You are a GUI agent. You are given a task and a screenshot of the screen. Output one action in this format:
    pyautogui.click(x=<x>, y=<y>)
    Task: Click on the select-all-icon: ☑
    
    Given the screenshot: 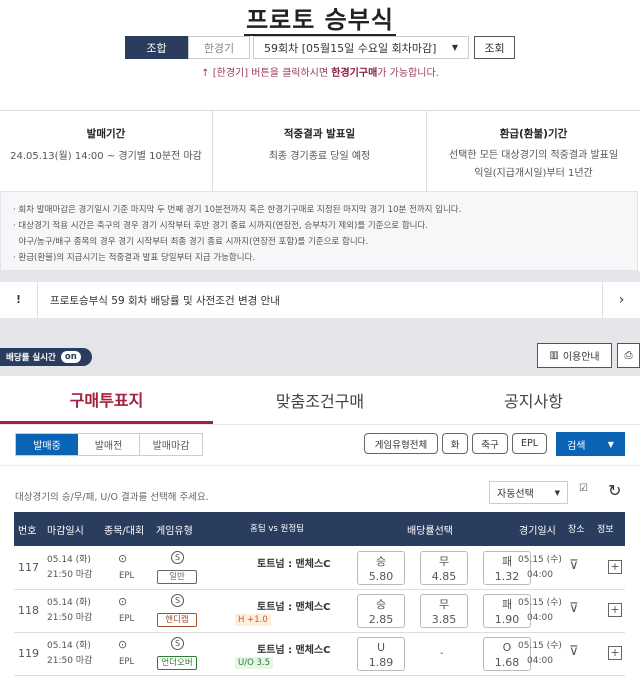 What is the action you would take?
    pyautogui.click(x=583, y=488)
    